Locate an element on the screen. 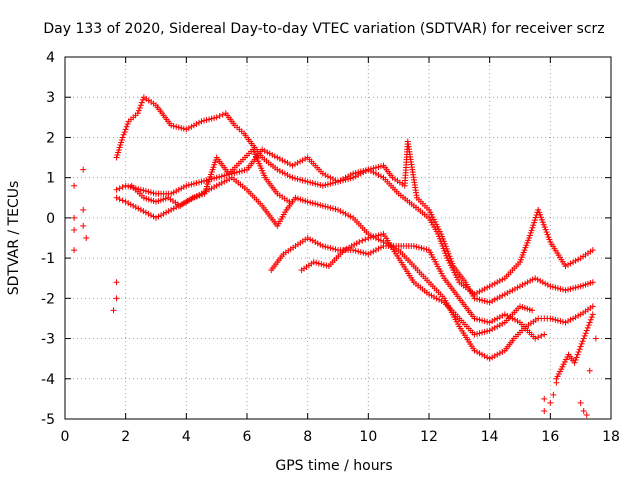 This screenshot has width=640, height=485. y-tick-label: -3 is located at coordinates (48, 340).